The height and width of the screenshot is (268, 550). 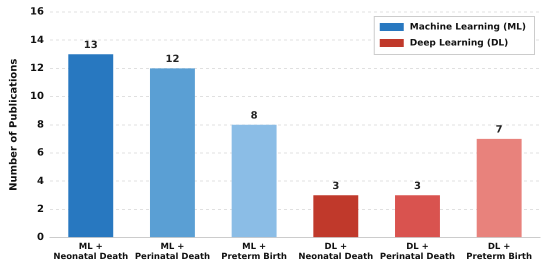 What do you see at coordinates (14, 124) in the screenshot?
I see `y-axis-title: Number of Publications` at bounding box center [14, 124].